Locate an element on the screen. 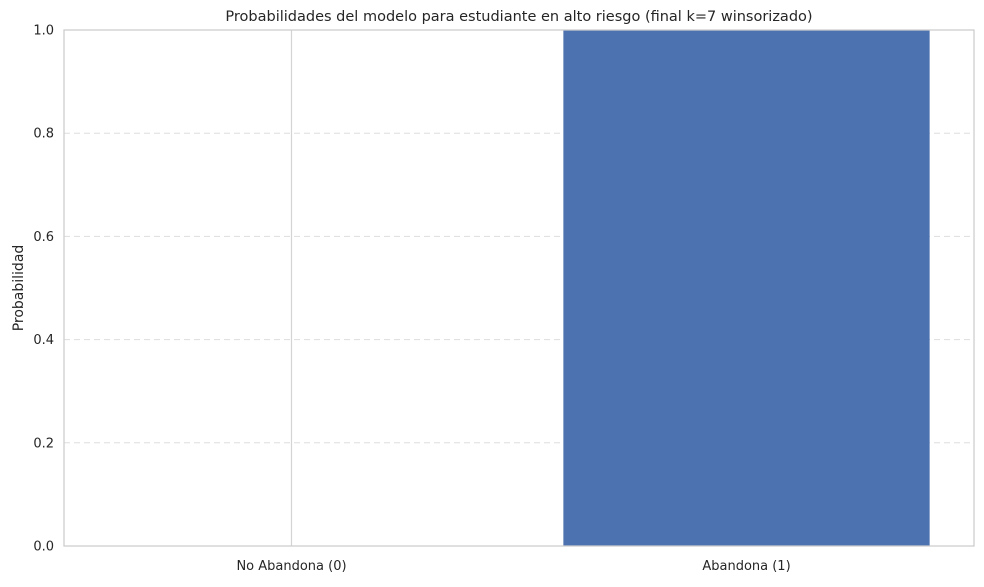 The height and width of the screenshot is (587, 984). x-tick-label: Abandona (1) is located at coordinates (746, 566).